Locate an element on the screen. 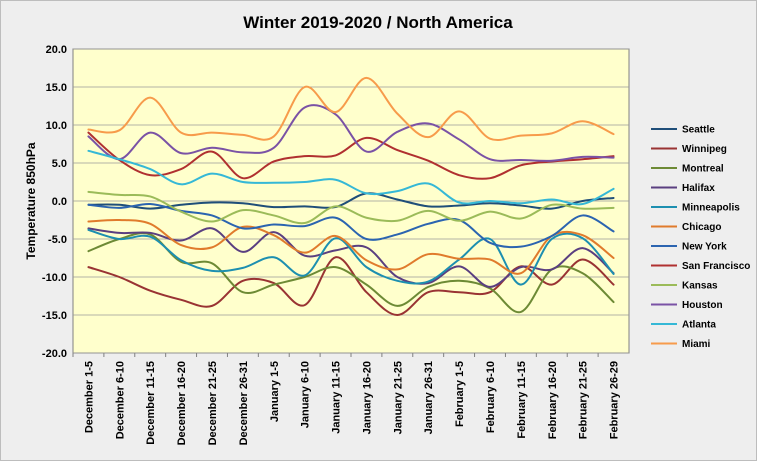  series-line-atlanta is located at coordinates (351, 177).